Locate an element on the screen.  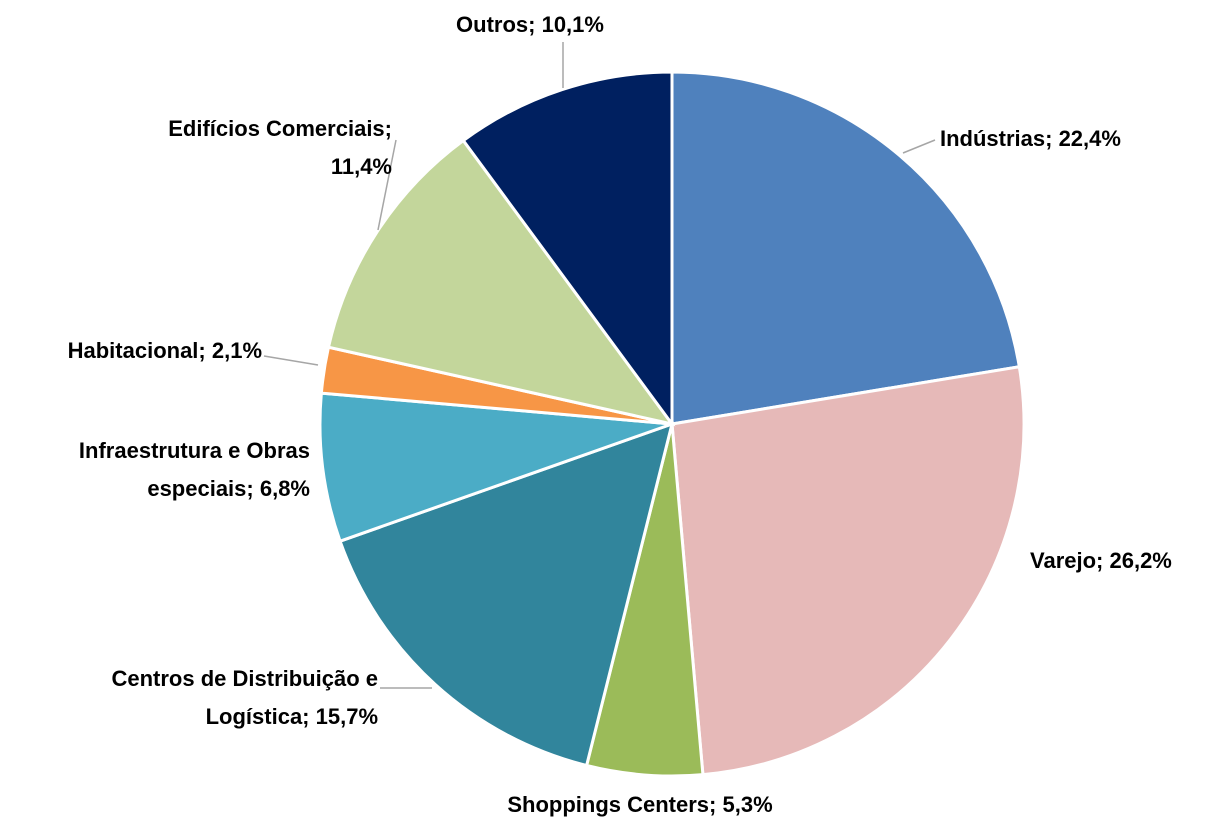
data-label: Edifícios Comerciais; 11,4% is located at coordinates (280, 147).